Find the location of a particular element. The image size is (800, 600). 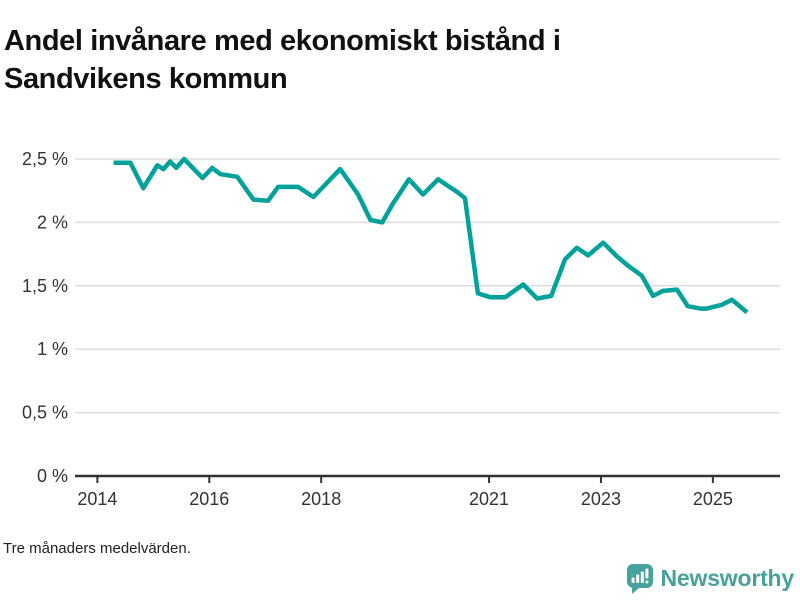

x-axis-label: 2018 is located at coordinates (321, 499).